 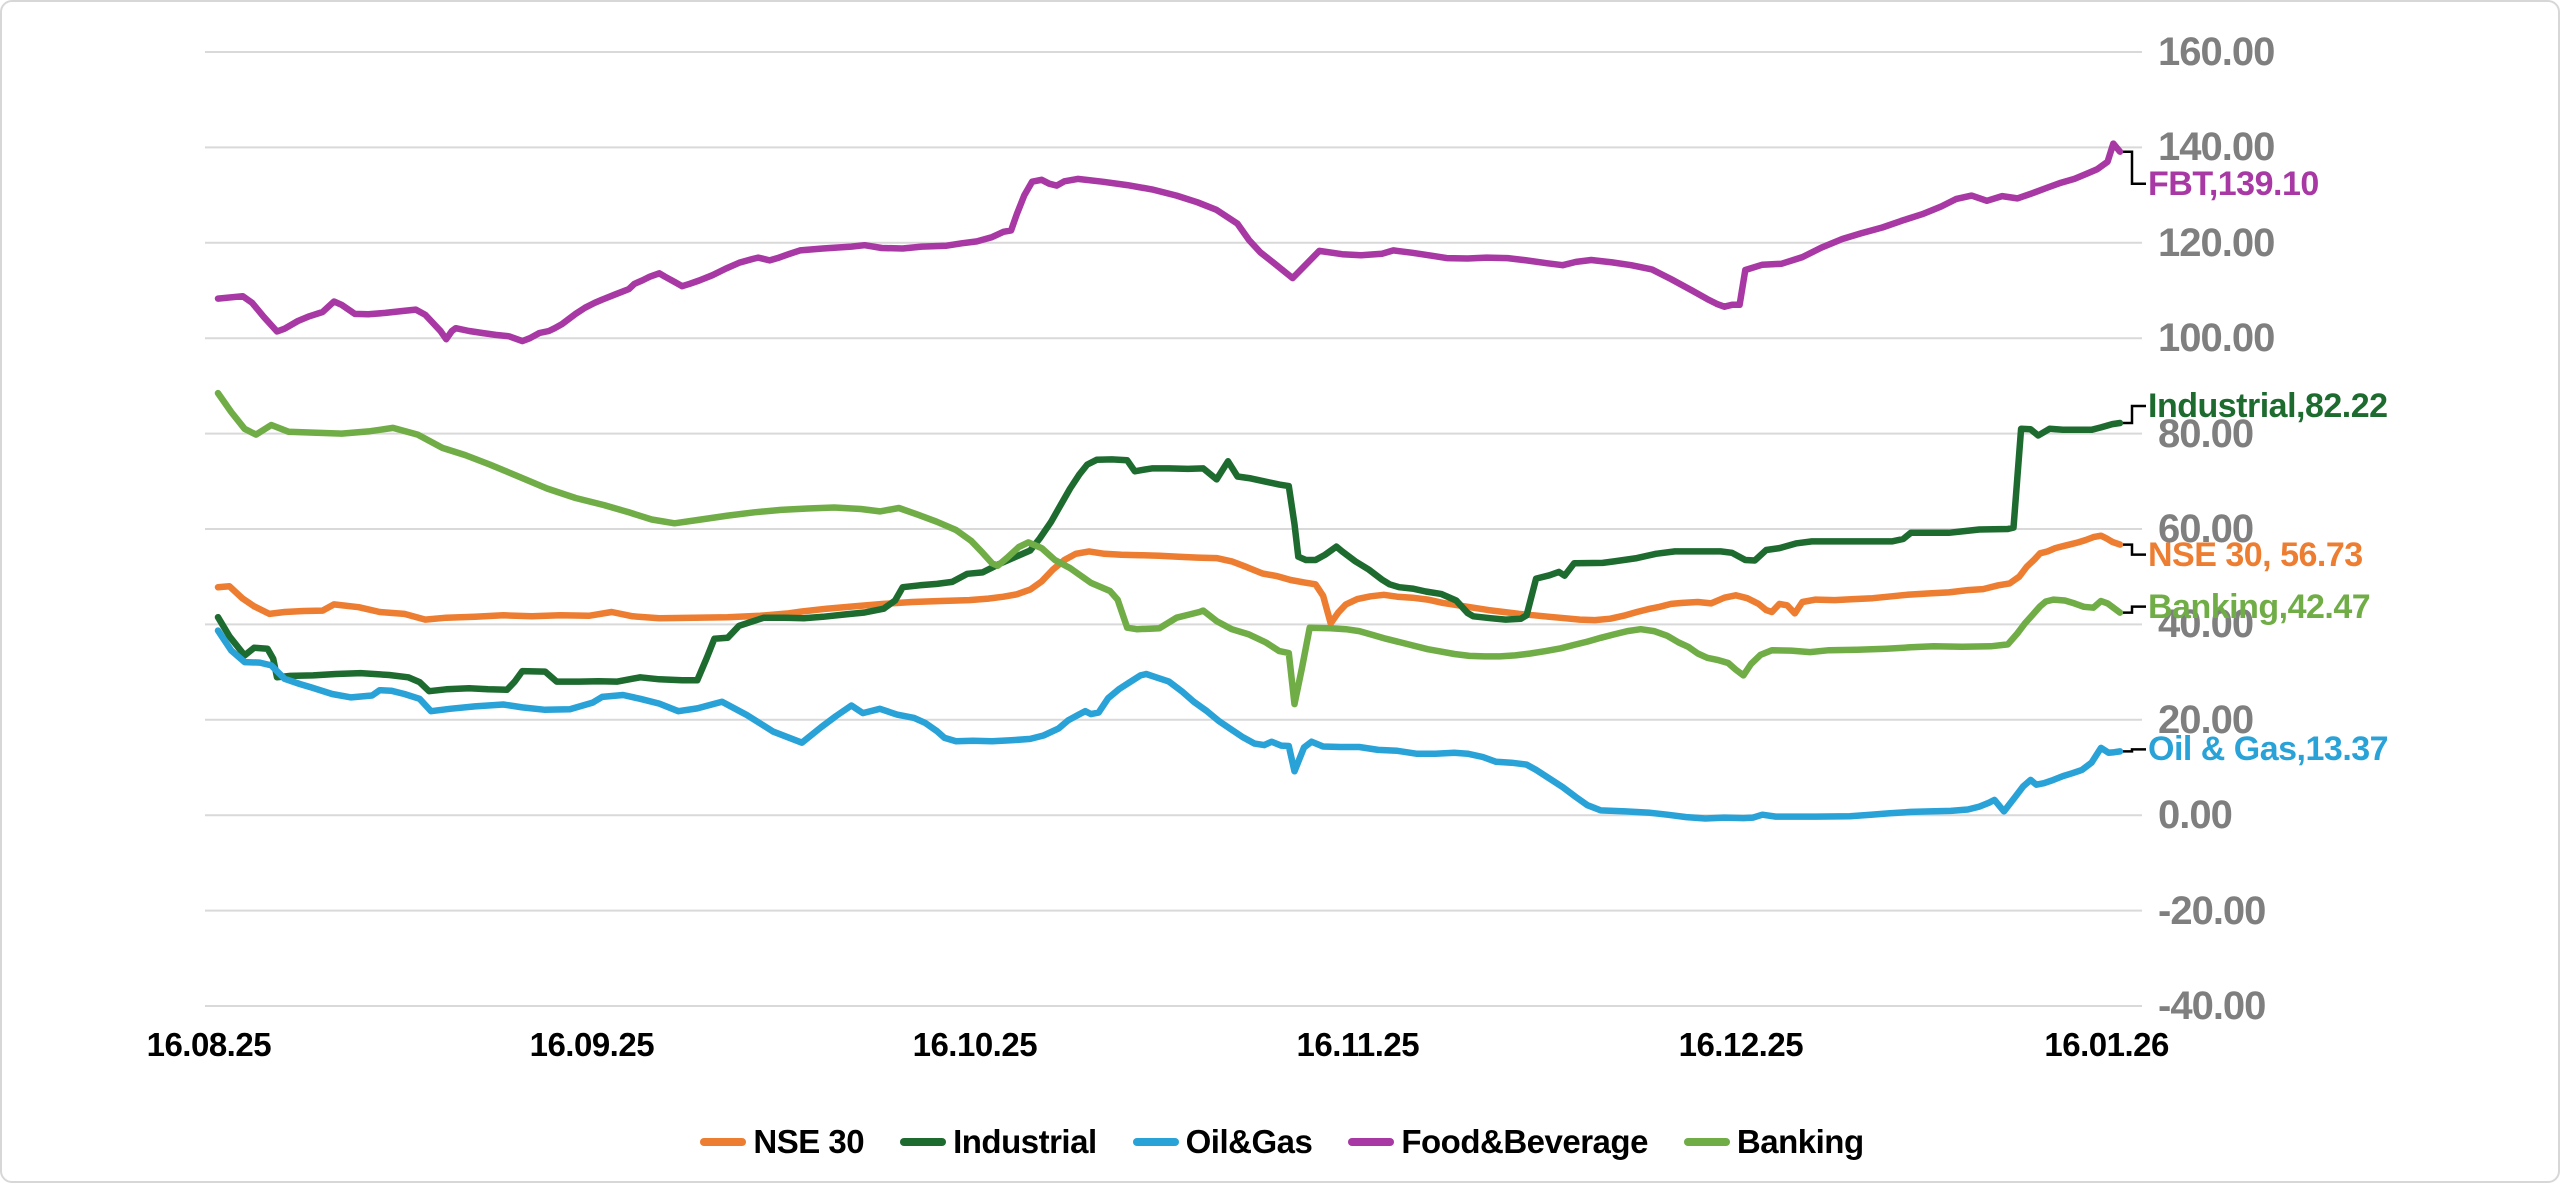 I want to click on label-leader-industrial, so click(x=2134, y=414).